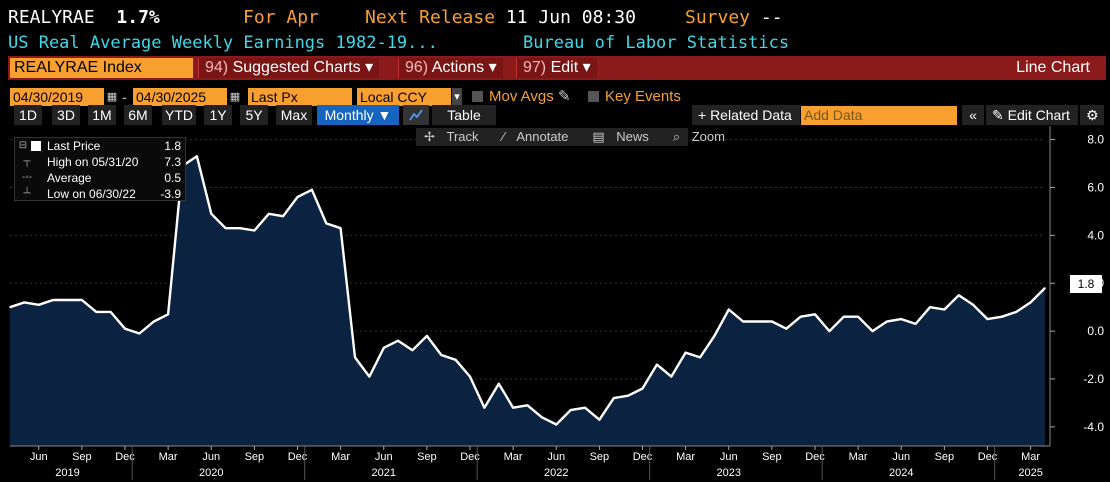 Image resolution: width=1110 pixels, height=482 pixels. What do you see at coordinates (556, 473) in the screenshot?
I see `x-year-label: 2022` at bounding box center [556, 473].